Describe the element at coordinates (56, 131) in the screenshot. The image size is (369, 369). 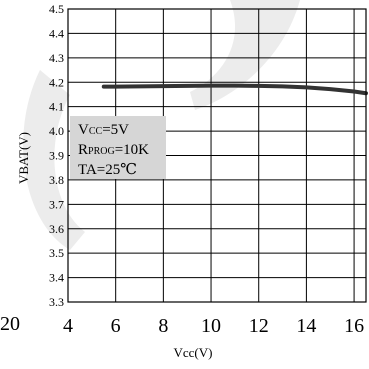
I see `y-tick-label: 4.0` at that location.